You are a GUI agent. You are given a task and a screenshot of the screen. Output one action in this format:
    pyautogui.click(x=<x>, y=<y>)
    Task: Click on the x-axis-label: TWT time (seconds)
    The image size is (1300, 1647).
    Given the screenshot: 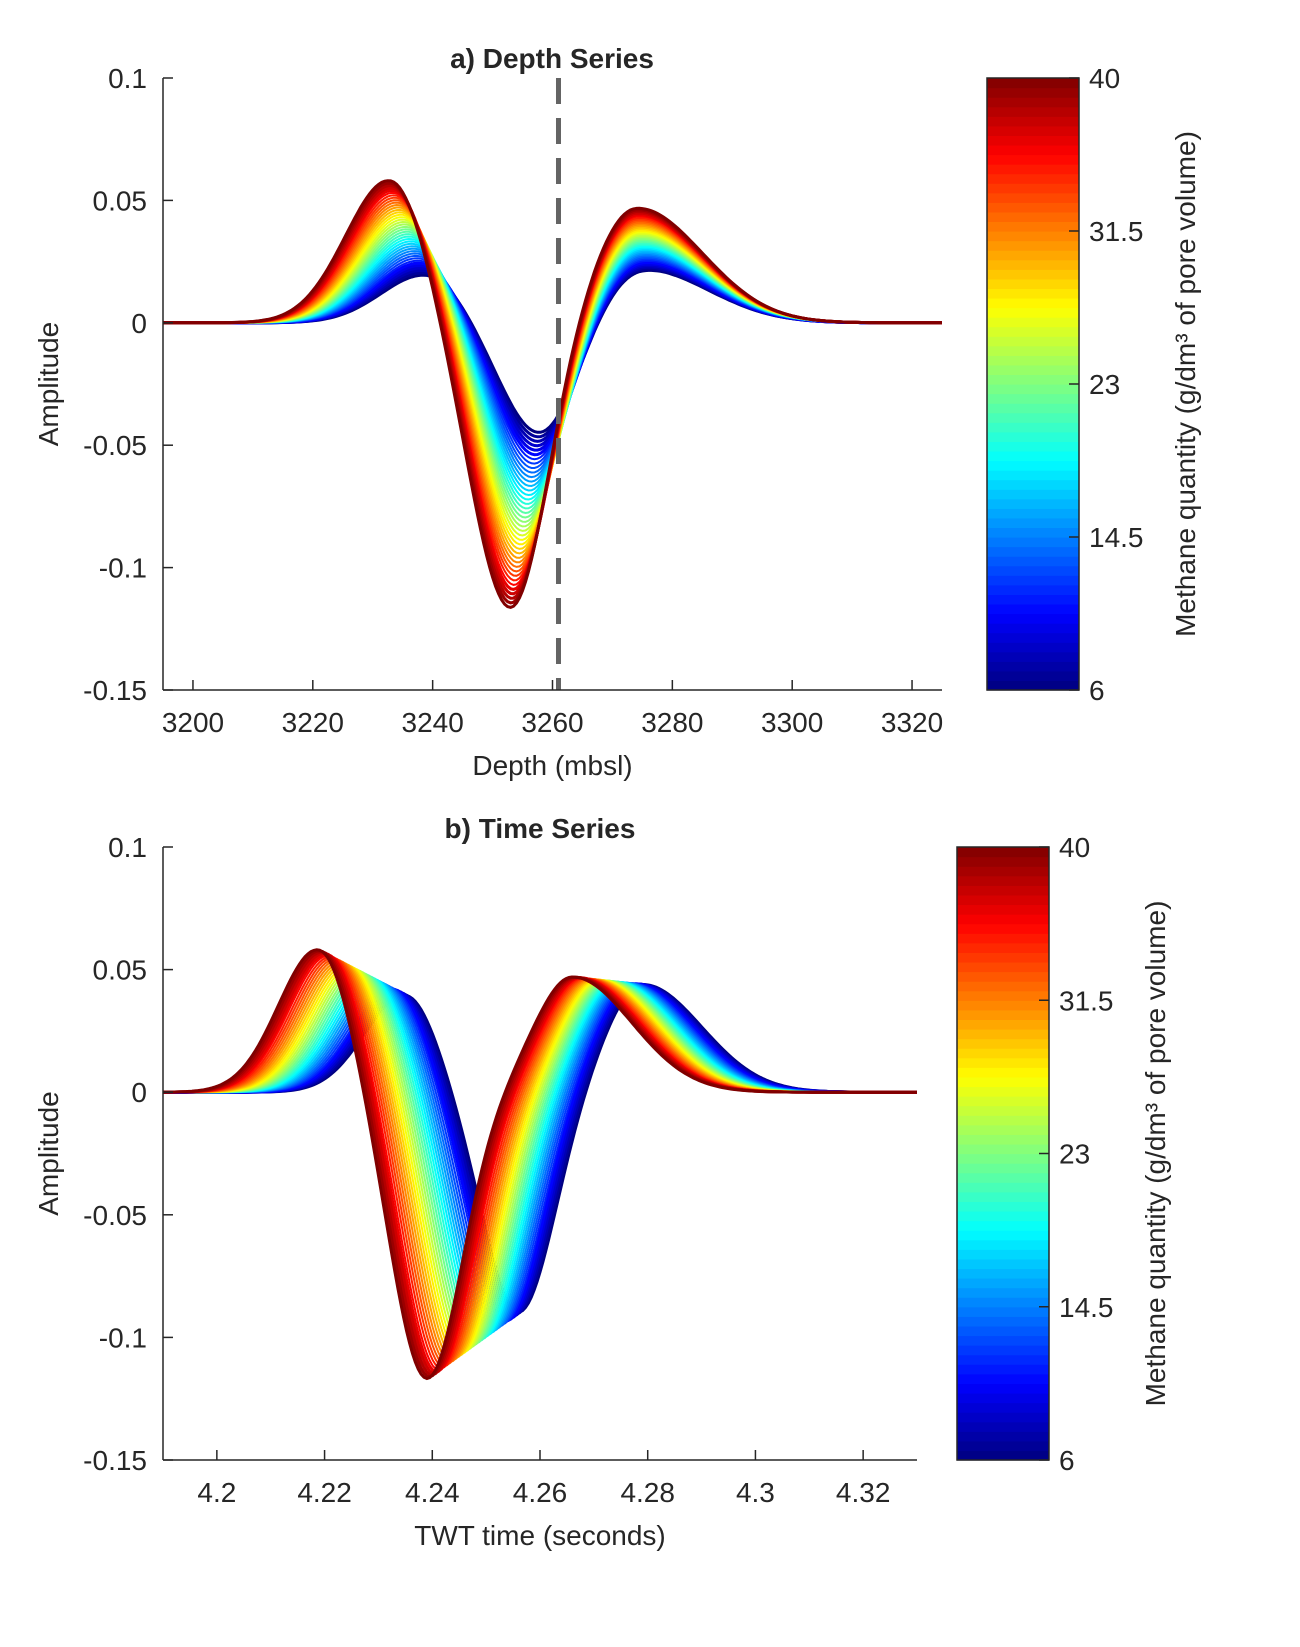 What is the action you would take?
    pyautogui.click(x=540, y=1535)
    